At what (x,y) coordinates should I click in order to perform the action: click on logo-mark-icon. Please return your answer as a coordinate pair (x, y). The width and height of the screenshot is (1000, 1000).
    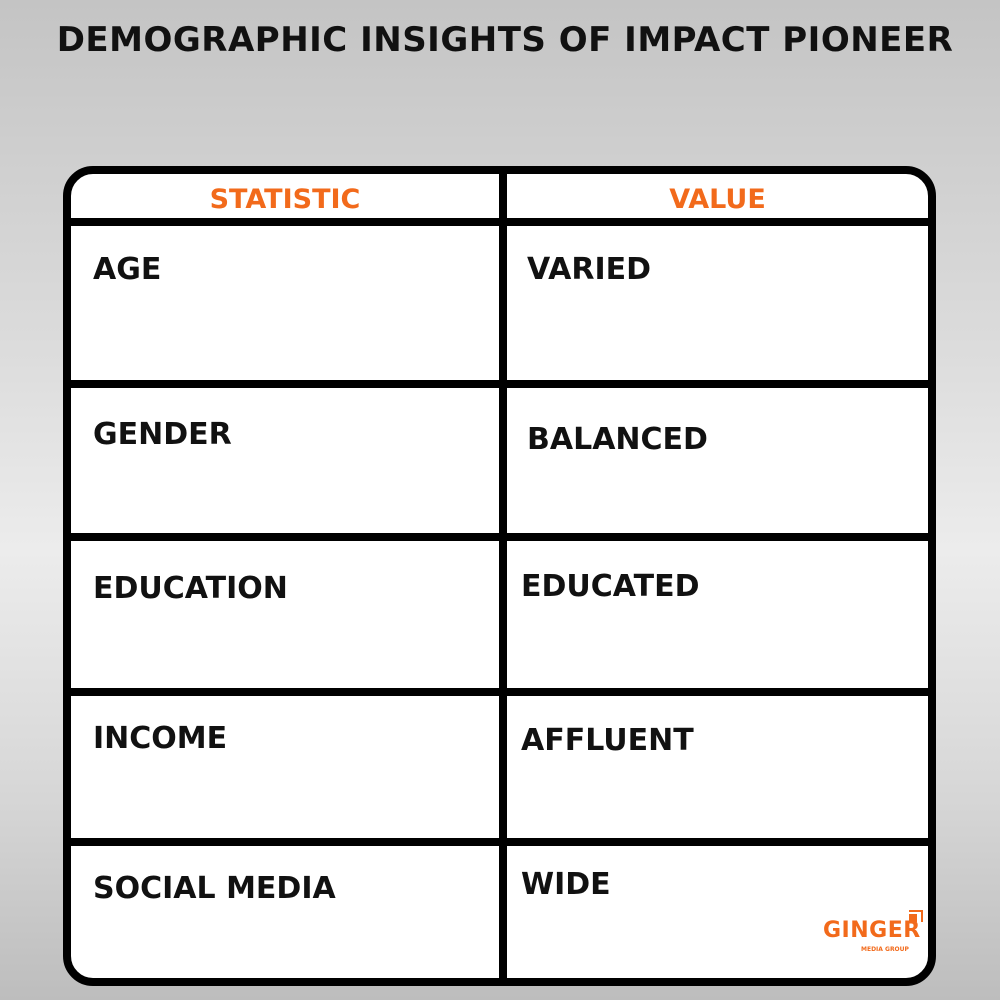
    Looking at the image, I should click on (916, 916).